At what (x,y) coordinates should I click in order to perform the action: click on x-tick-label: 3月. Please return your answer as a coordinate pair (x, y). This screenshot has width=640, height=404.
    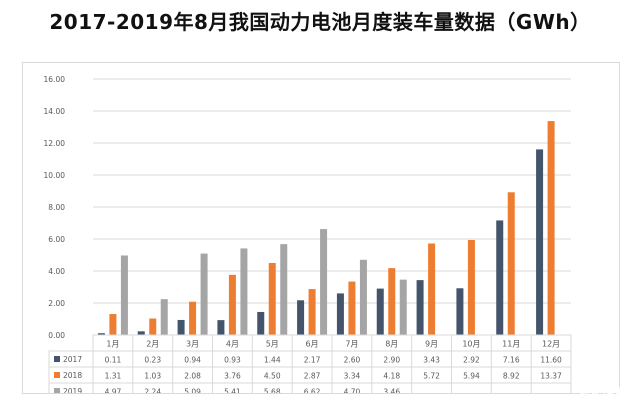
    Looking at the image, I should click on (192, 344).